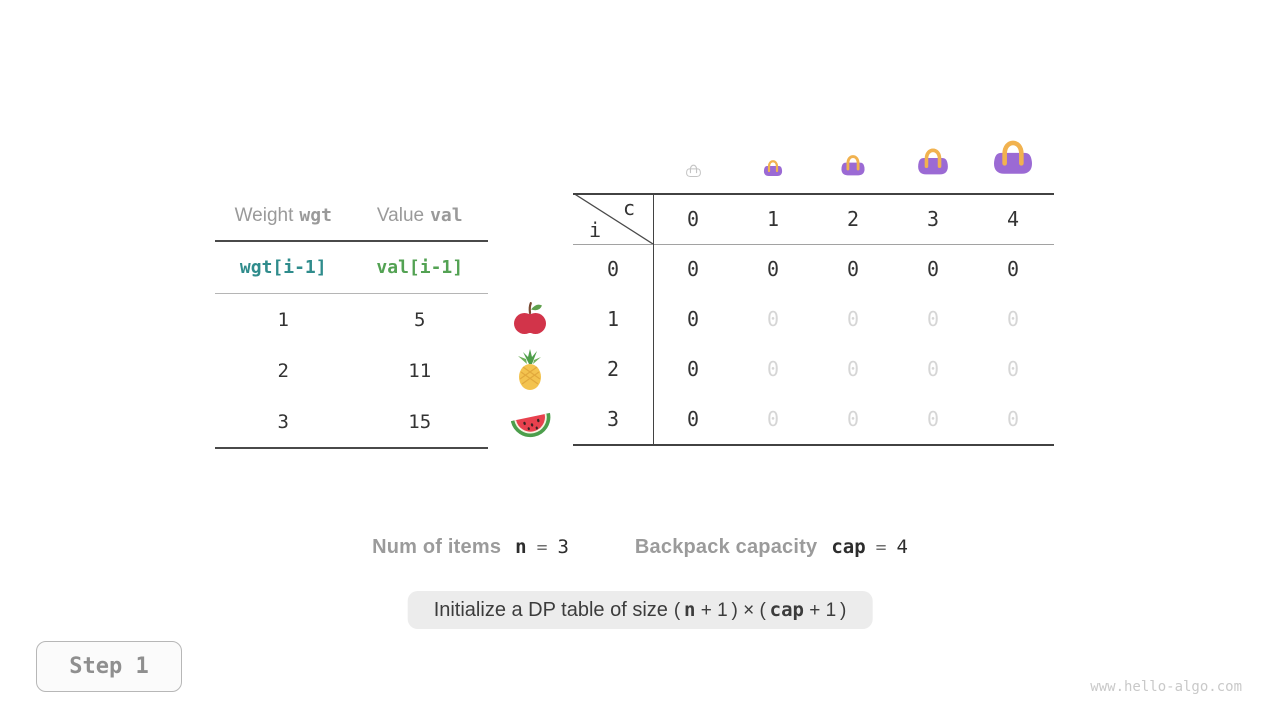 Image resolution: width=1280 pixels, height=720 pixels. I want to click on dp-corner-cell: c i, so click(613, 218).